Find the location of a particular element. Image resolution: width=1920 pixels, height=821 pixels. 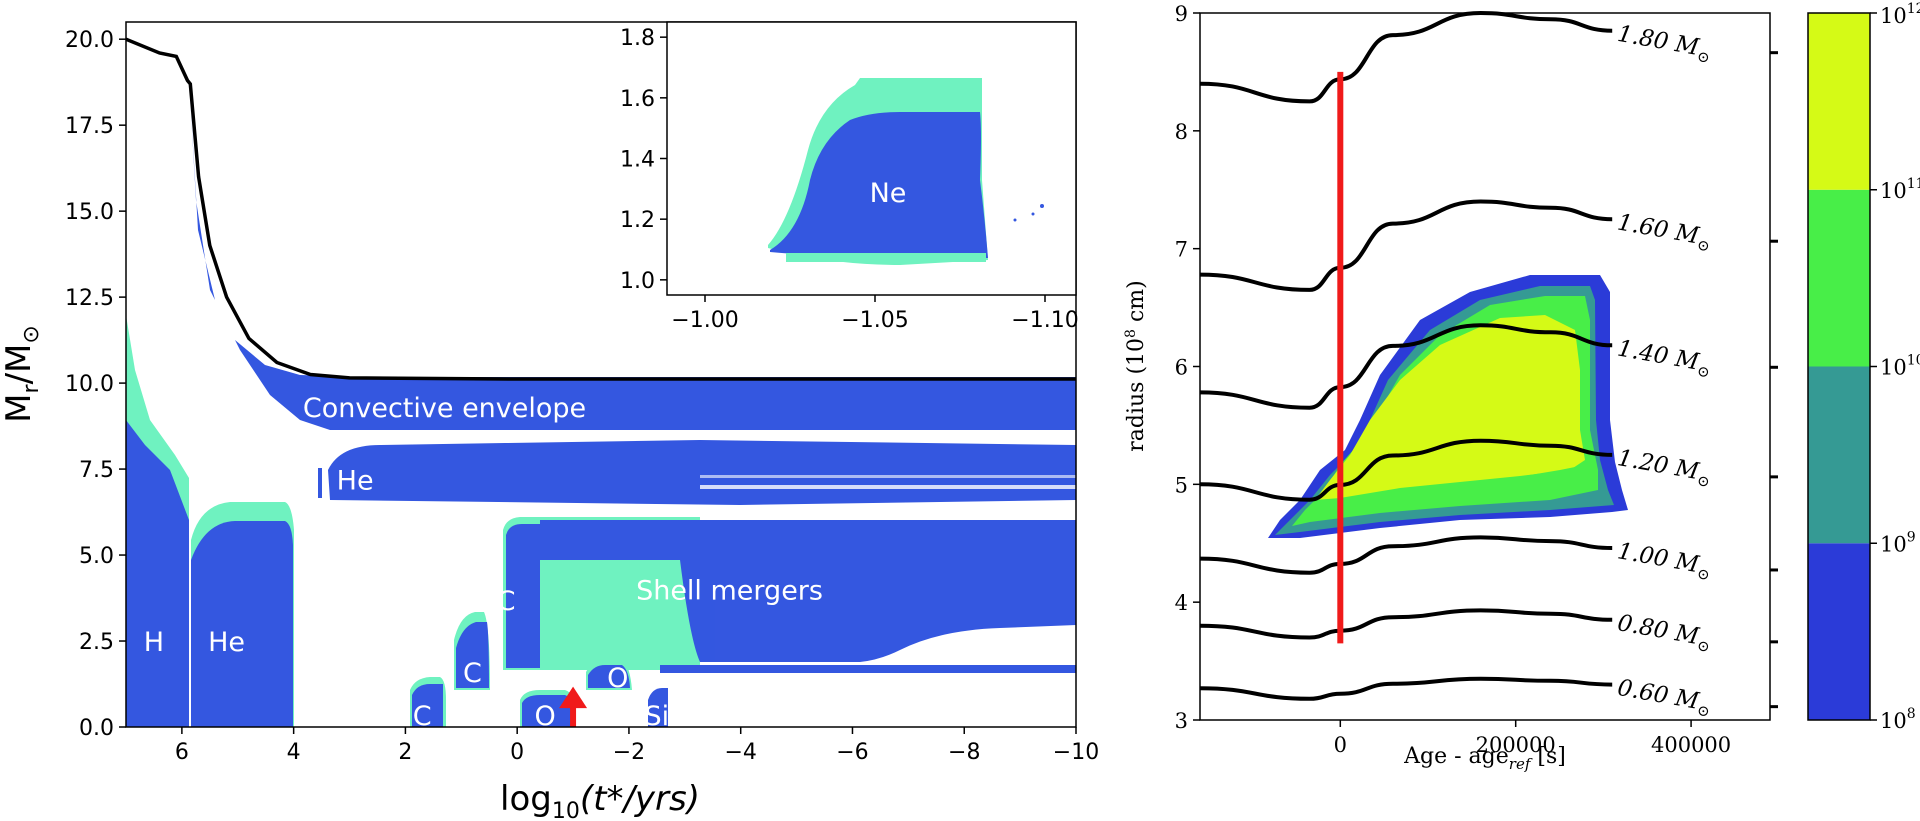

mass-coordinate-label: 1.00 M⊙ is located at coordinates (1664, 561).